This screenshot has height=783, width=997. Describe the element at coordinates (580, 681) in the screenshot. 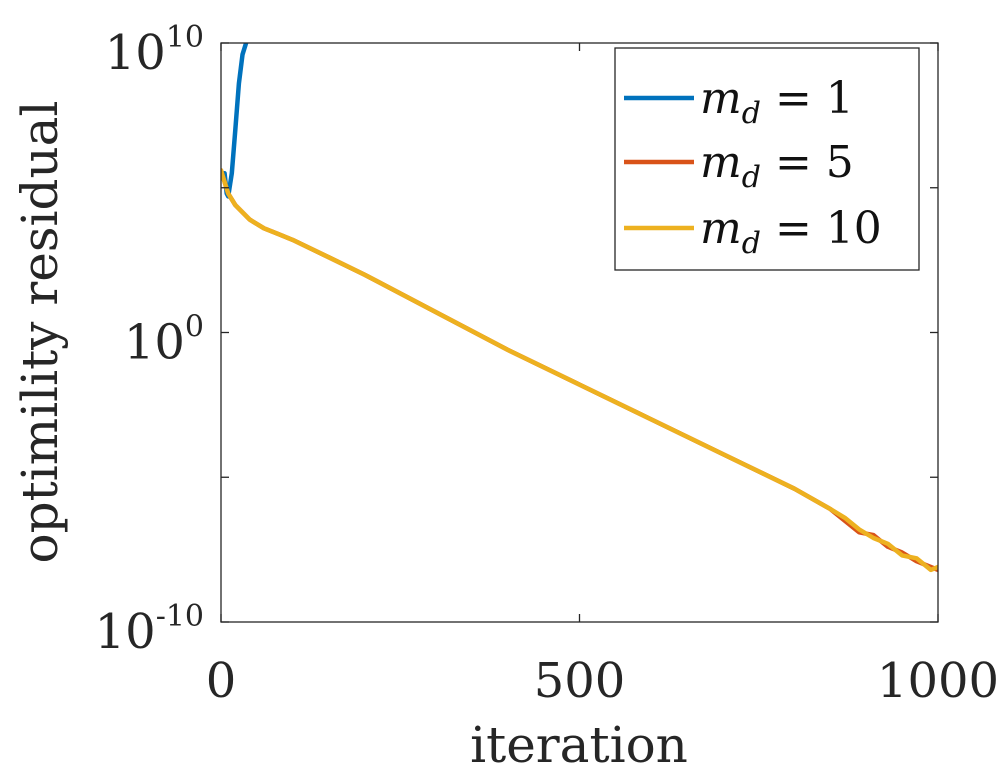

I see `x-tick-label: 500` at that location.